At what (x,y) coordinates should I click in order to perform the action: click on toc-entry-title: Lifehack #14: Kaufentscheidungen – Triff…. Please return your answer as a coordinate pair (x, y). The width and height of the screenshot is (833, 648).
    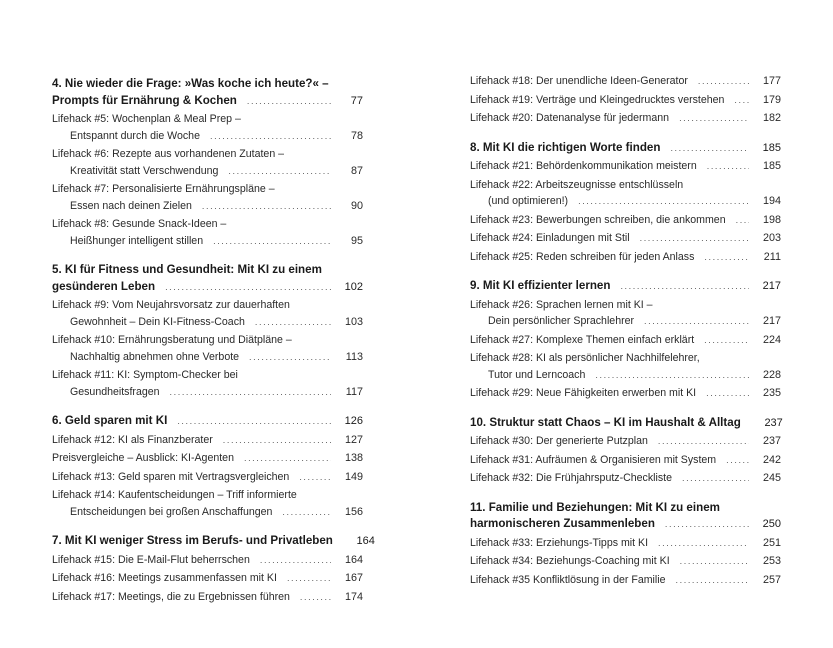
    Looking at the image, I should click on (174, 495).